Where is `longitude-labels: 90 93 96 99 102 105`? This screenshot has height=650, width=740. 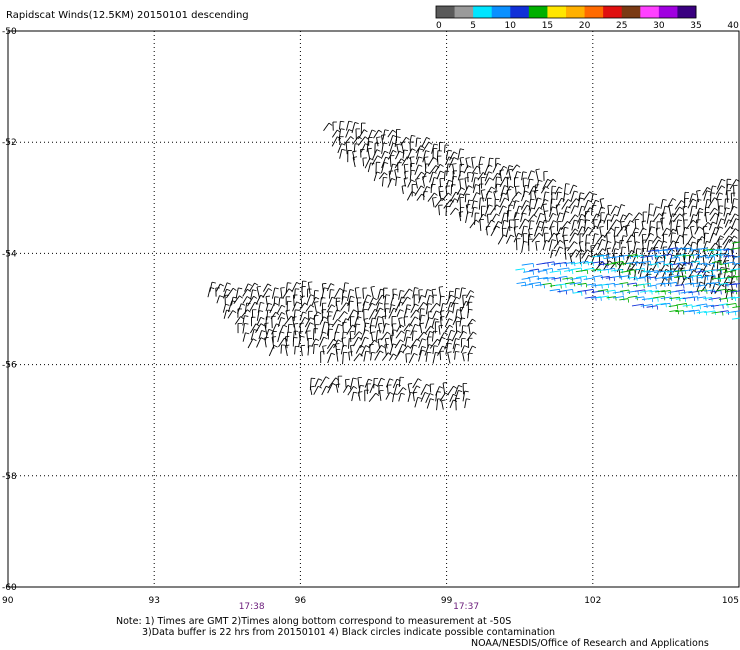 longitude-labels: 90 93 96 99 102 105 is located at coordinates (370, 601).